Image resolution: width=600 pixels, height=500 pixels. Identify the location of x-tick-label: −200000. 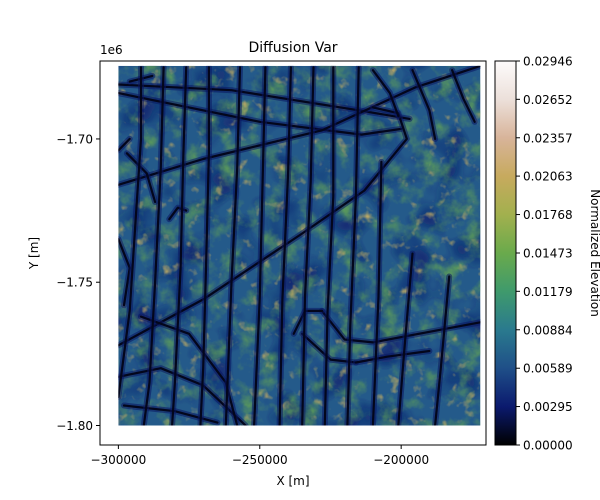
(401, 460).